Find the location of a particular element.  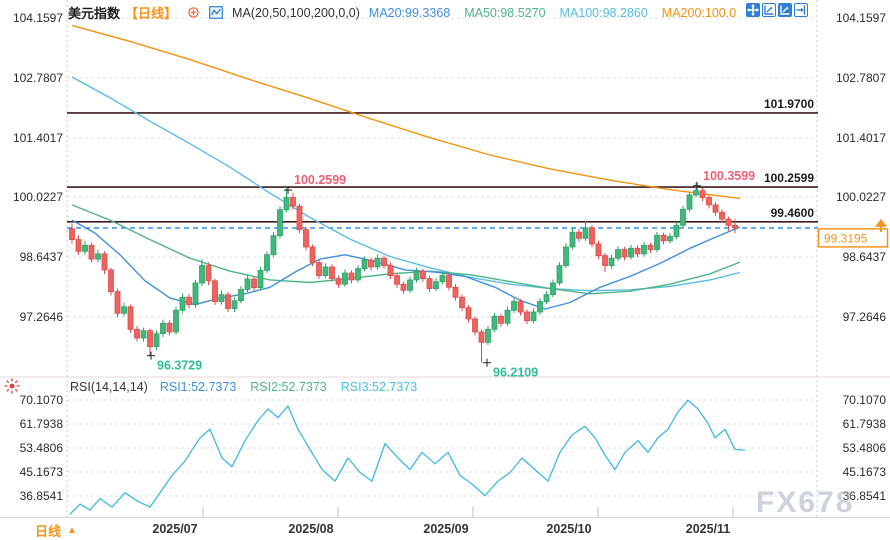

price-axis-label: 97.2646 is located at coordinates (42, 317).